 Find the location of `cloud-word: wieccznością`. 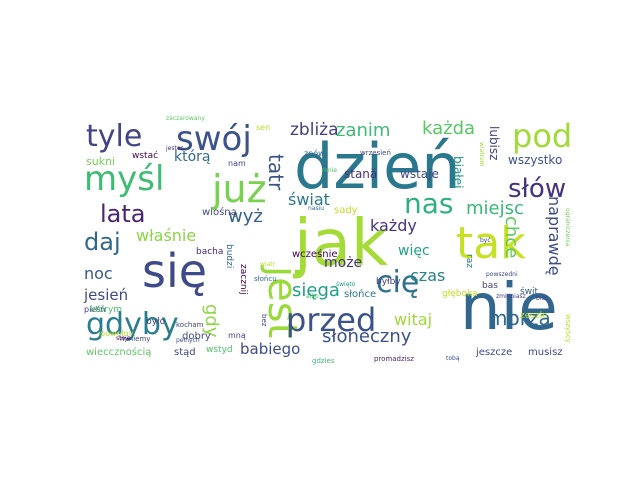

cloud-word: wieccznością is located at coordinates (119, 352).